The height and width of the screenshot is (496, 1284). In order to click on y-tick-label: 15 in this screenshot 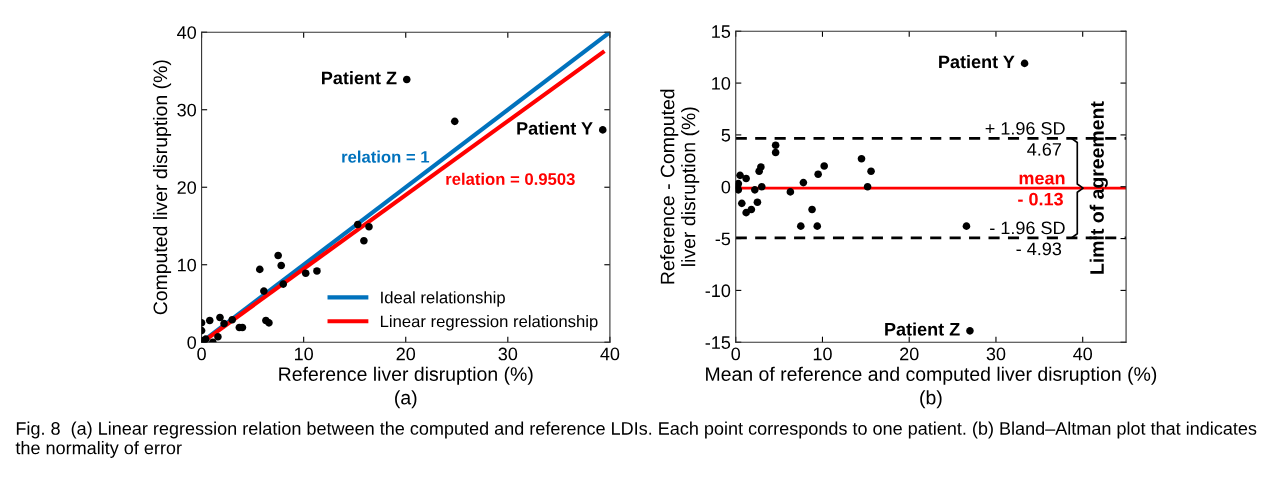, I will do `click(721, 31)`.